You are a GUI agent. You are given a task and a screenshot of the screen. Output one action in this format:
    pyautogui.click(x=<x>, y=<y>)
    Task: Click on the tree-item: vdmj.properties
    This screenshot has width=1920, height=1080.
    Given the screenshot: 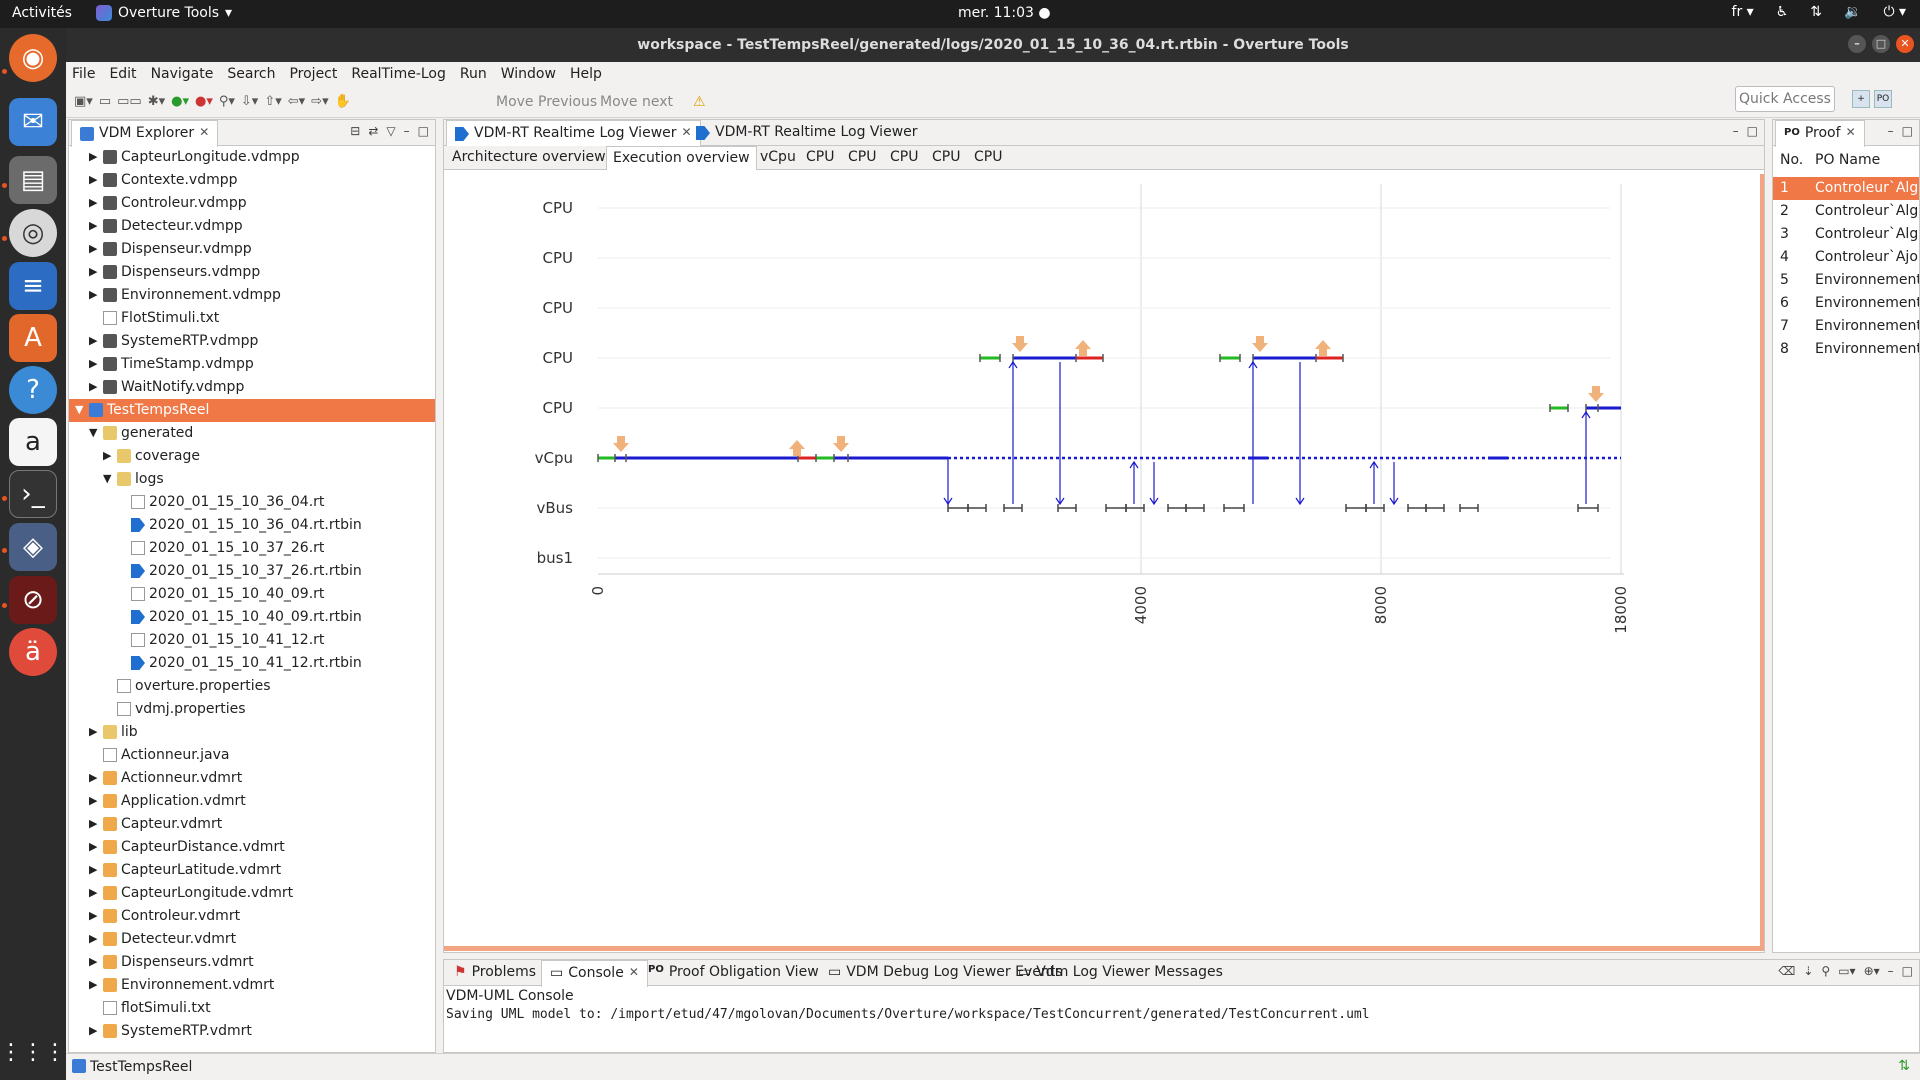 What is the action you would take?
    pyautogui.click(x=252, y=709)
    